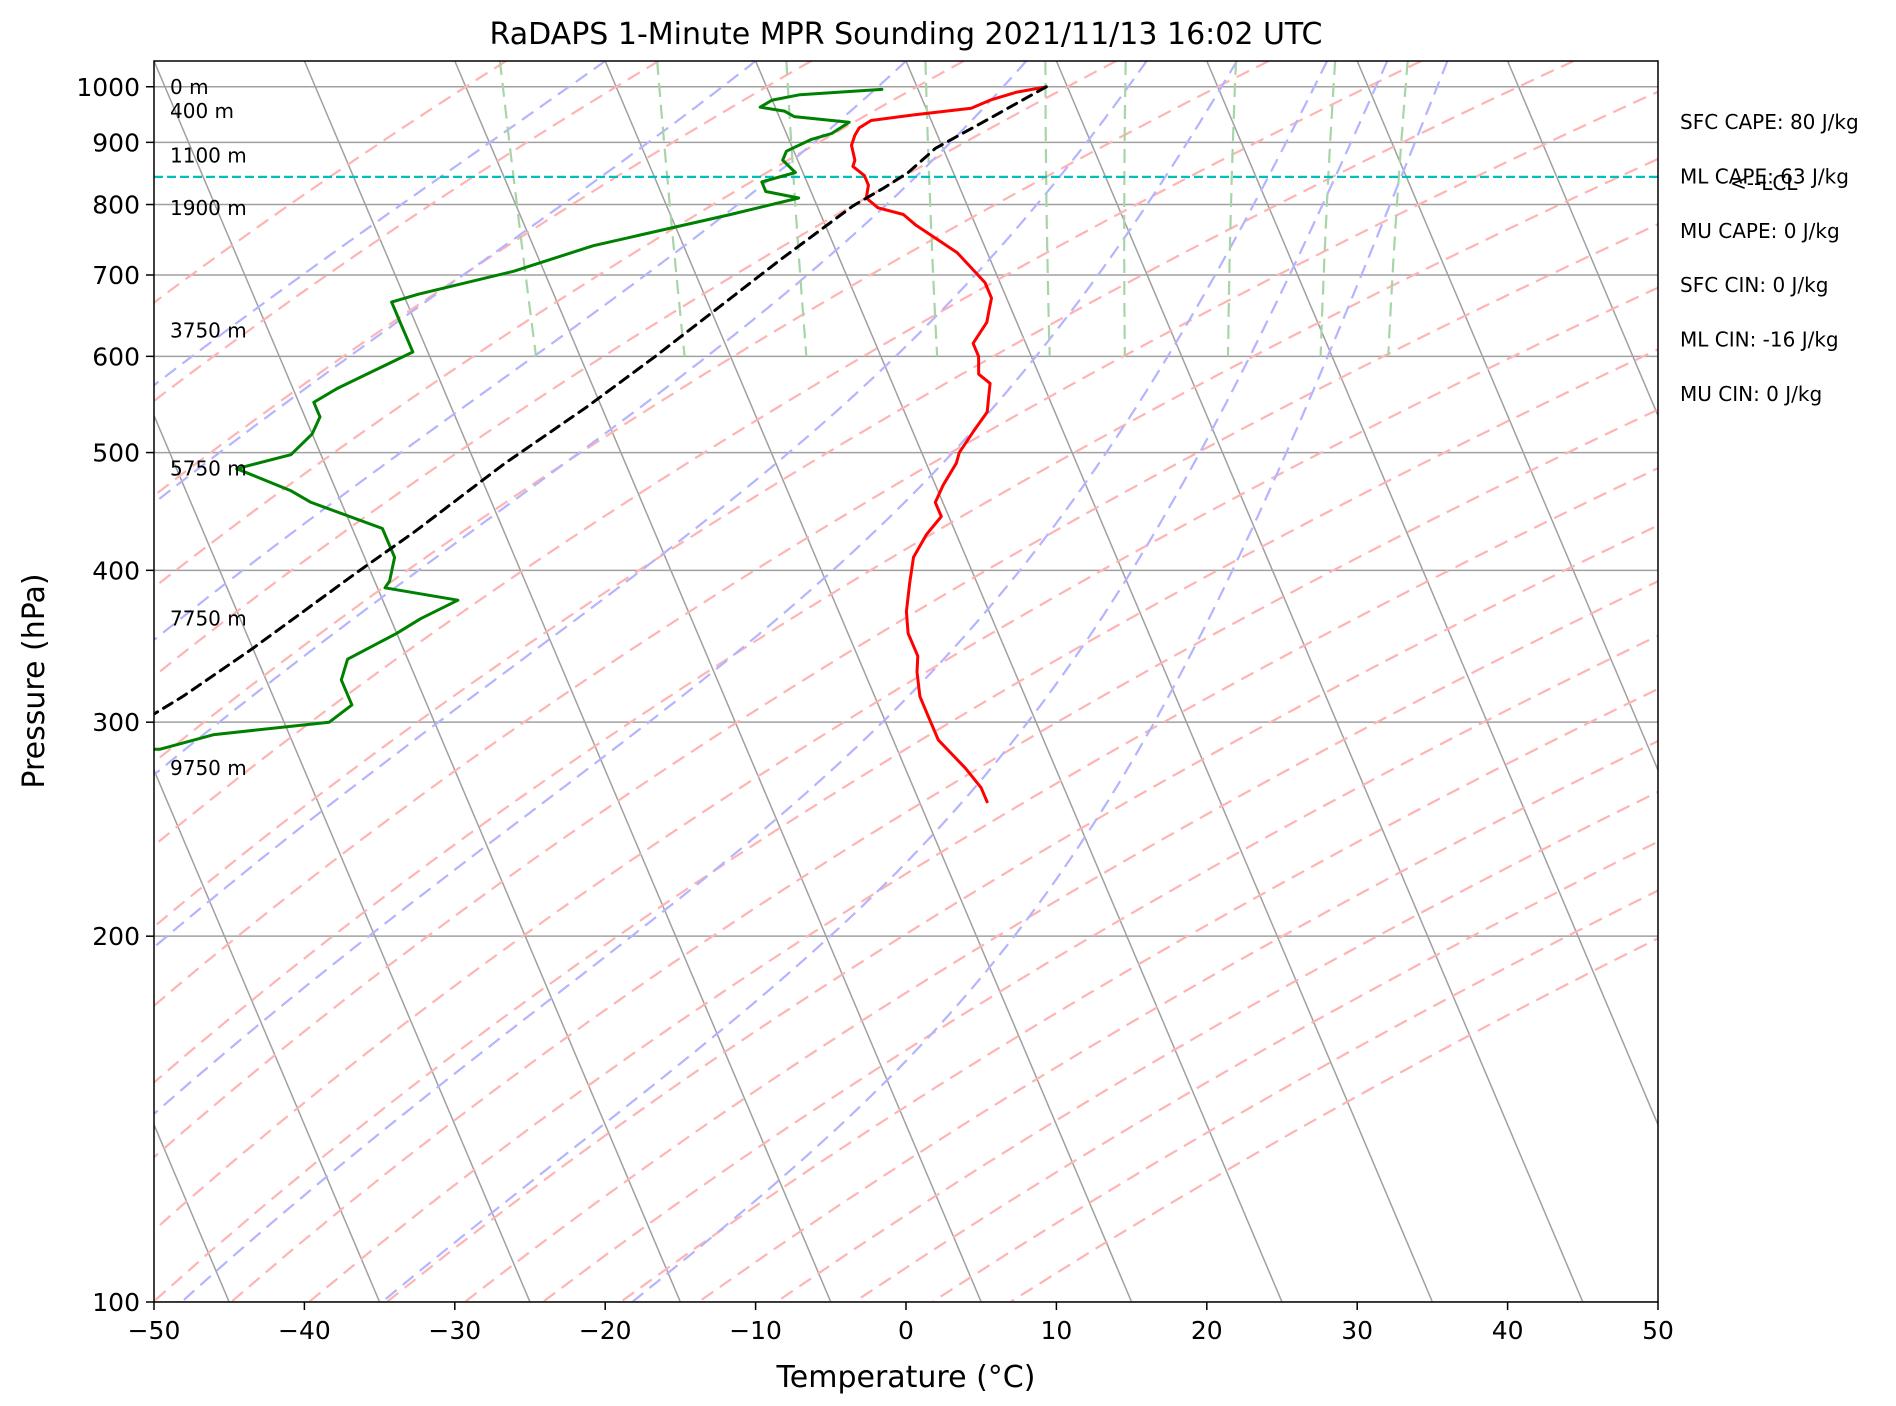 This screenshot has width=1896, height=1406. Describe the element at coordinates (116, 275) in the screenshot. I see `y-tick-label: 700` at that location.